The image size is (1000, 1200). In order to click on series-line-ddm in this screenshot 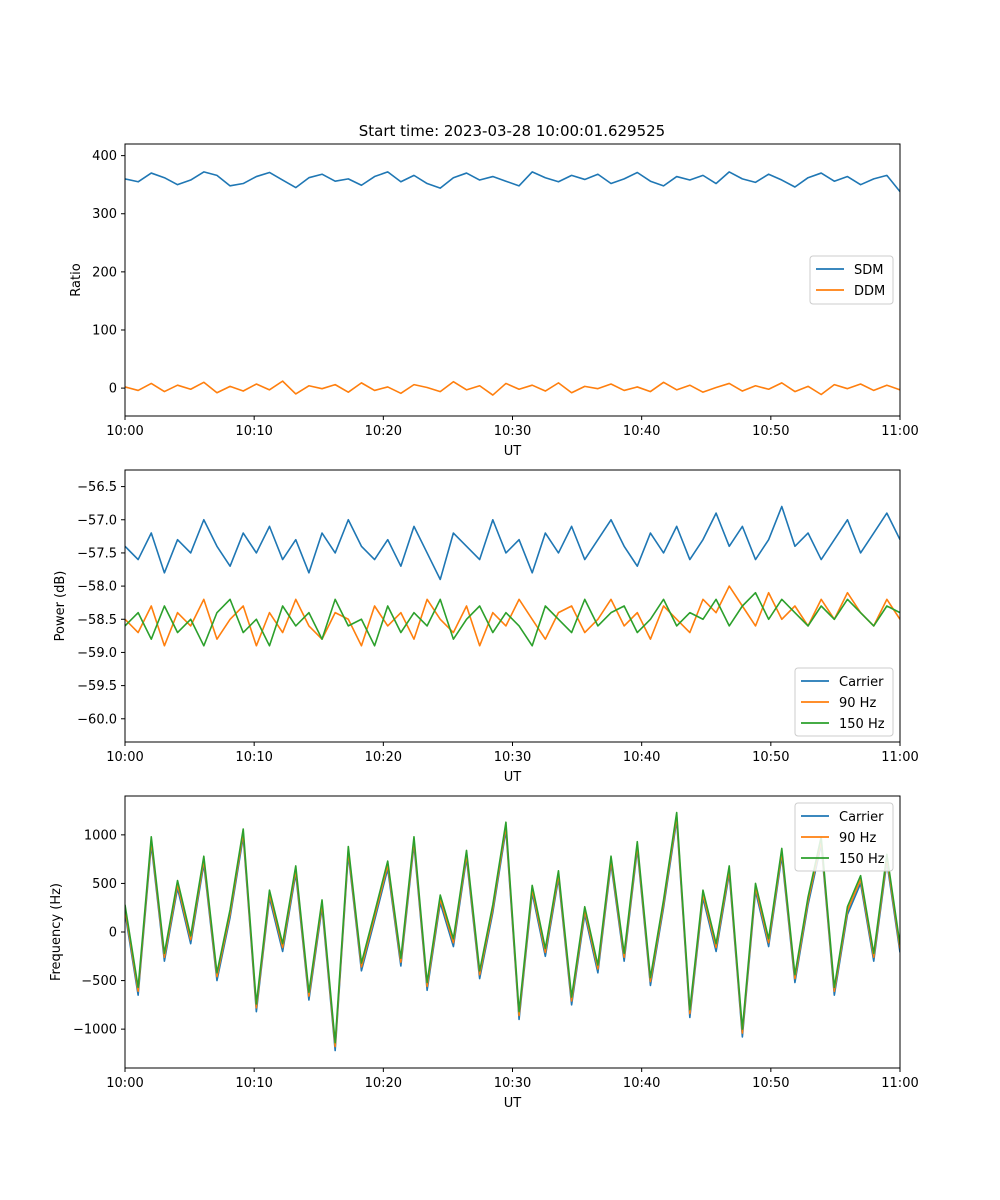, I will do `click(512, 388)`.